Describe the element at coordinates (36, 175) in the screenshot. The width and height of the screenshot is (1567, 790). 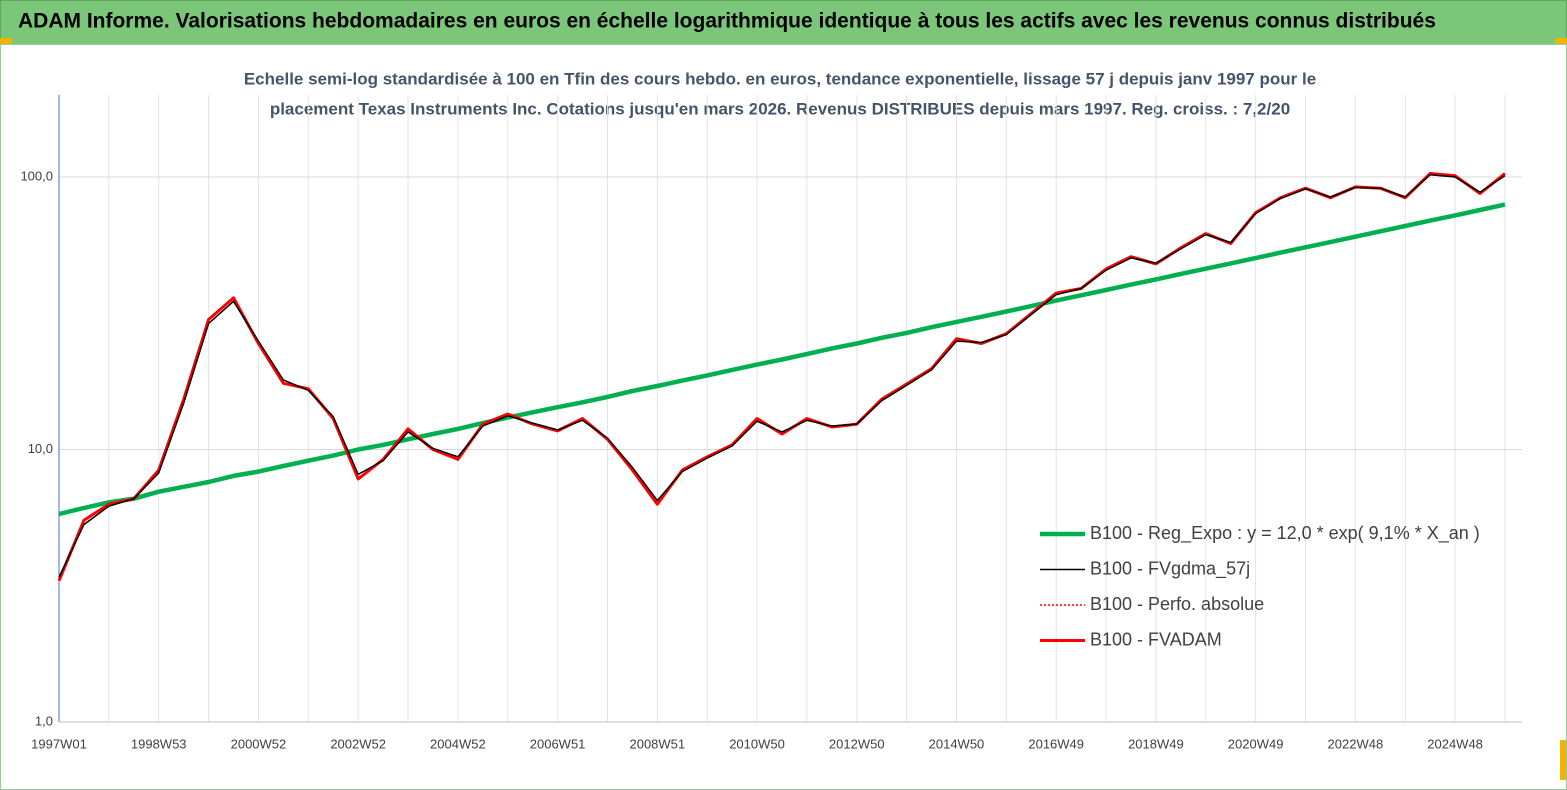
I see `y-tick-label: 100,0` at that location.